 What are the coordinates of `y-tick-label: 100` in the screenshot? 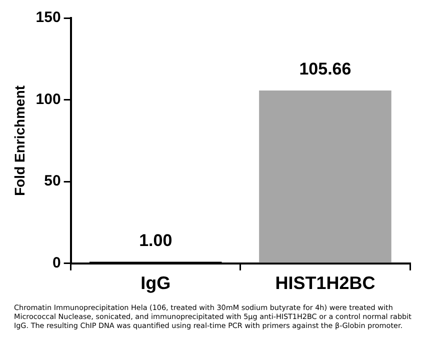 It's located at (48, 99).